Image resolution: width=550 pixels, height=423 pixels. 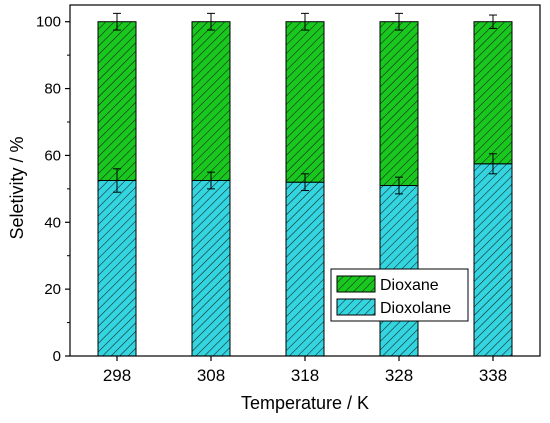 I want to click on x-tick-label: 338, so click(x=493, y=375).